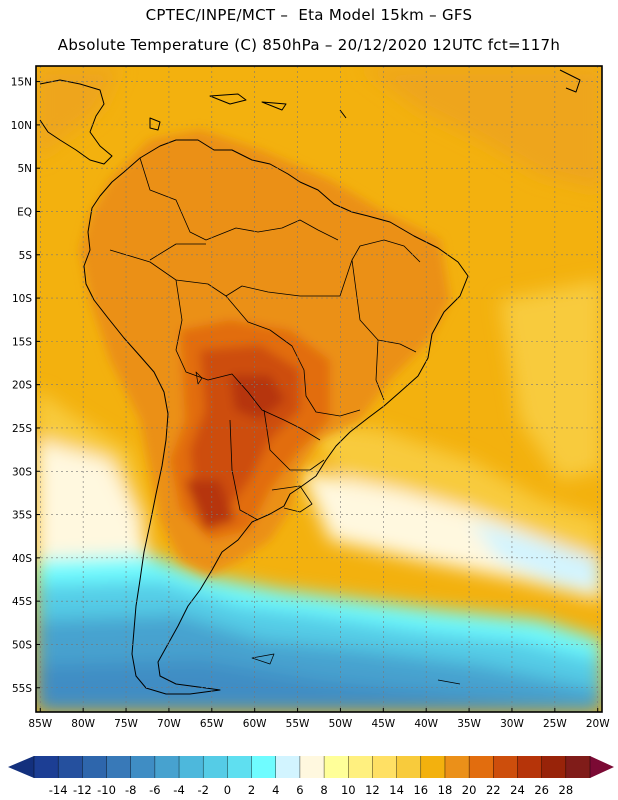 The image size is (618, 800). What do you see at coordinates (22, 299) in the screenshot?
I see `latitude-tick-label: 10S` at bounding box center [22, 299].